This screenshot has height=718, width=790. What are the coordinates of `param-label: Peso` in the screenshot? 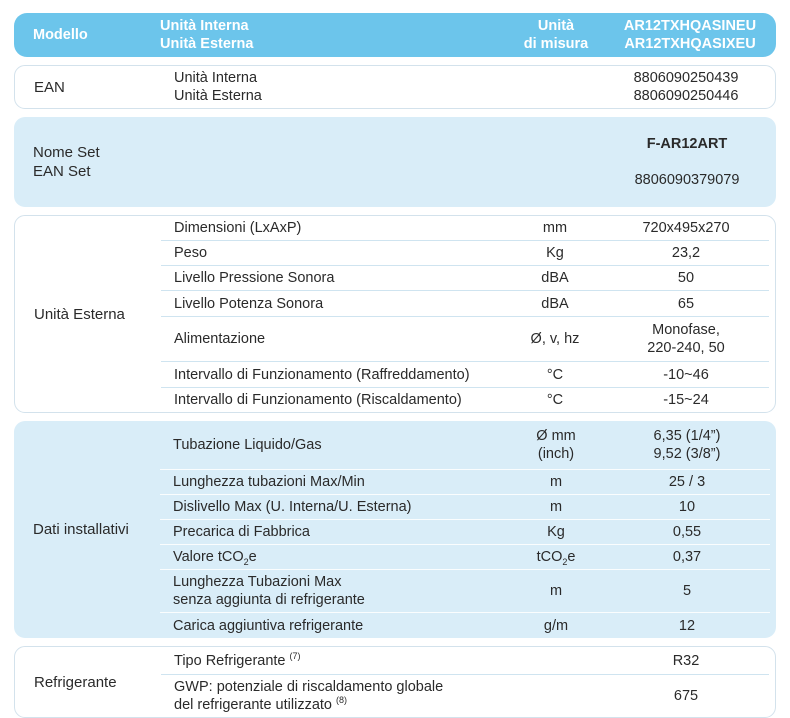 It's located at (191, 253).